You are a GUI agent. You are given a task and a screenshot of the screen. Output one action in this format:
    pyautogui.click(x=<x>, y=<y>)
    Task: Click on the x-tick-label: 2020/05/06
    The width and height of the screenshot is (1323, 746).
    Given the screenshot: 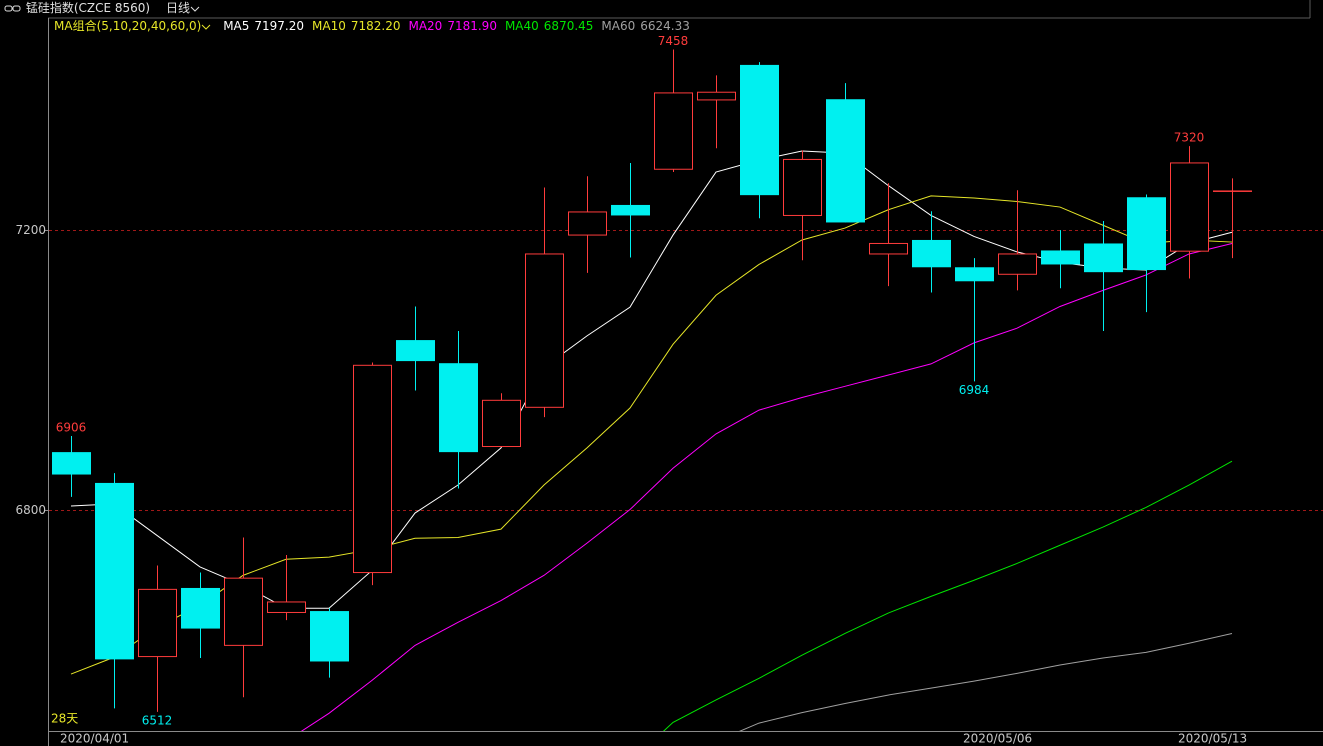 What is the action you would take?
    pyautogui.click(x=997, y=739)
    